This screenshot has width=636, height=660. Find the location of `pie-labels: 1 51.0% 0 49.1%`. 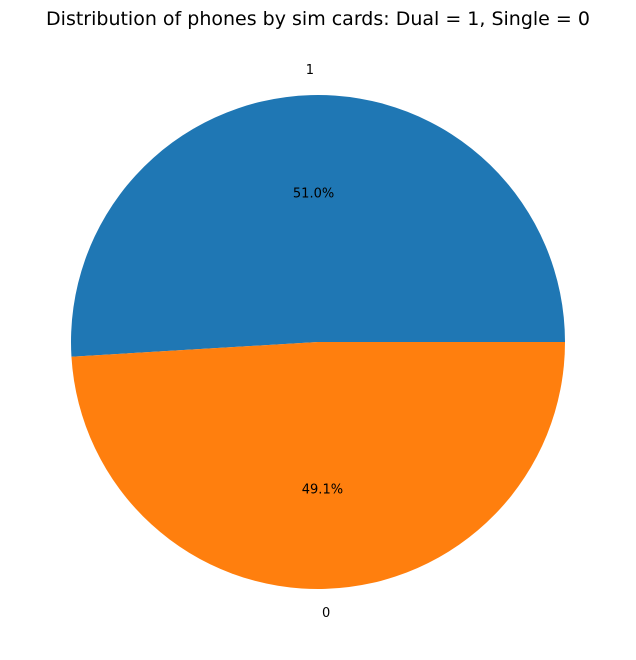

pie-labels: 1 51.0% 0 49.1% is located at coordinates (318, 342).